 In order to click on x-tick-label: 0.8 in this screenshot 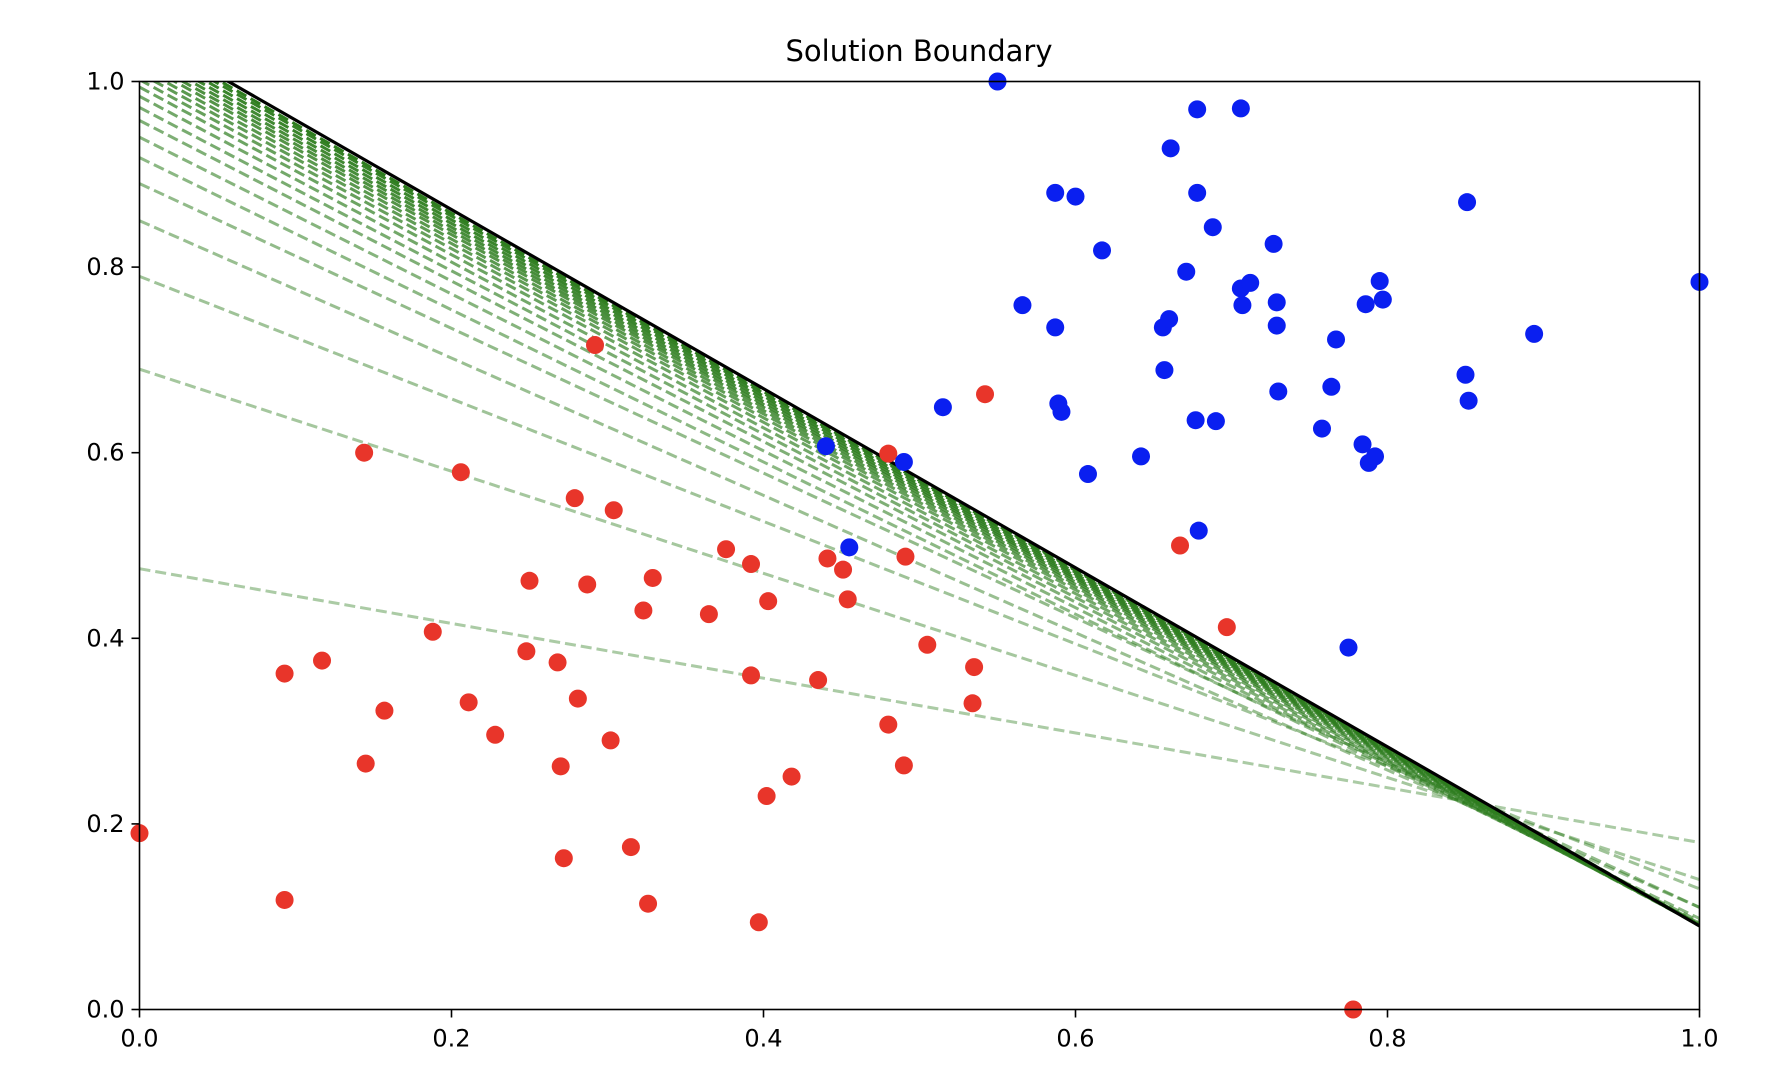, I will do `click(1387, 1039)`.